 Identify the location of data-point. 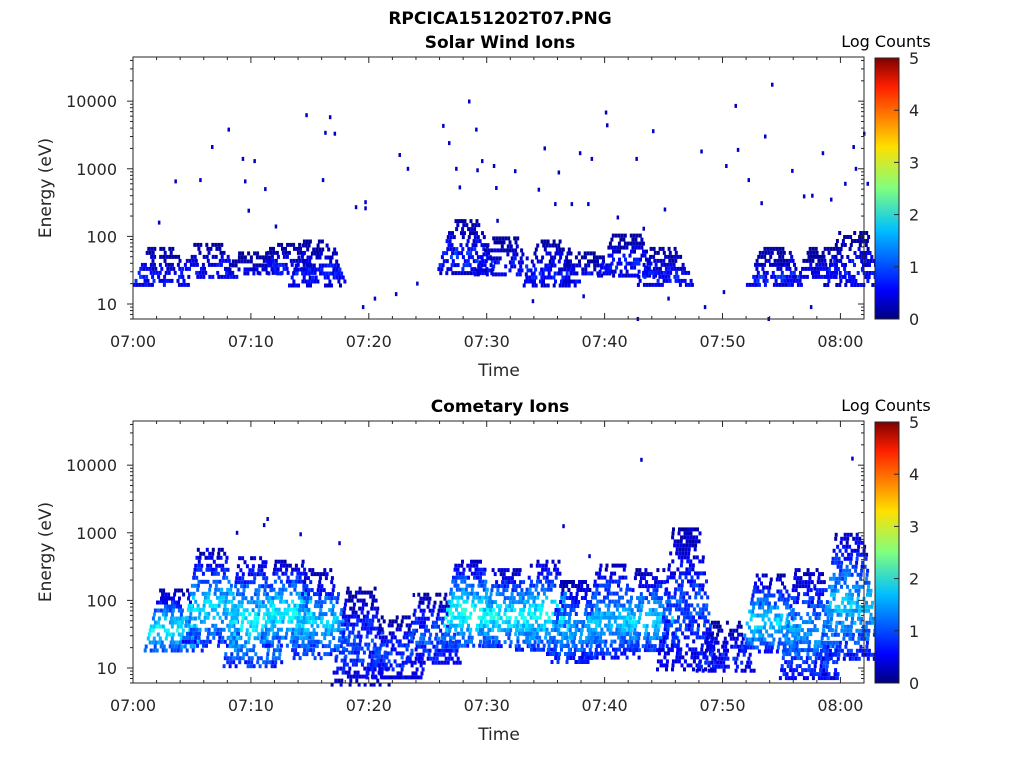
(365, 202).